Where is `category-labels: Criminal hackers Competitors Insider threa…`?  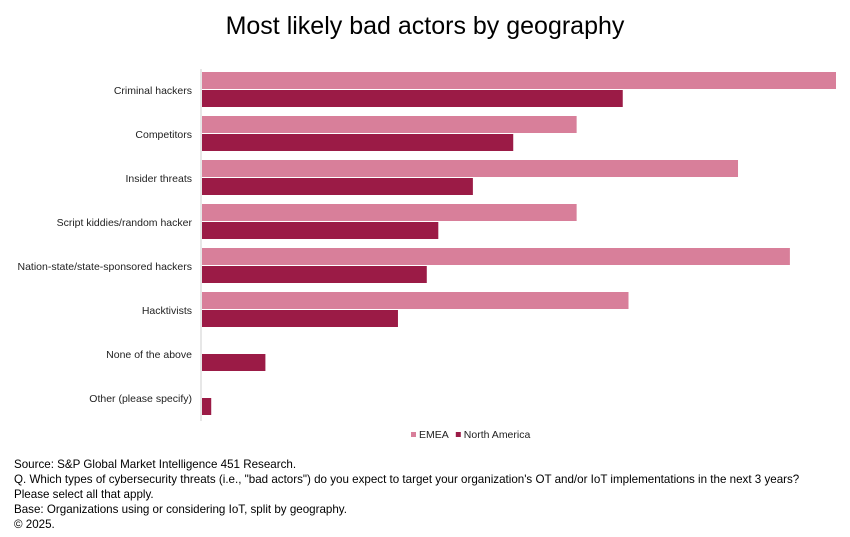 category-labels: Criminal hackers Competitors Insider threa… is located at coordinates (104, 245).